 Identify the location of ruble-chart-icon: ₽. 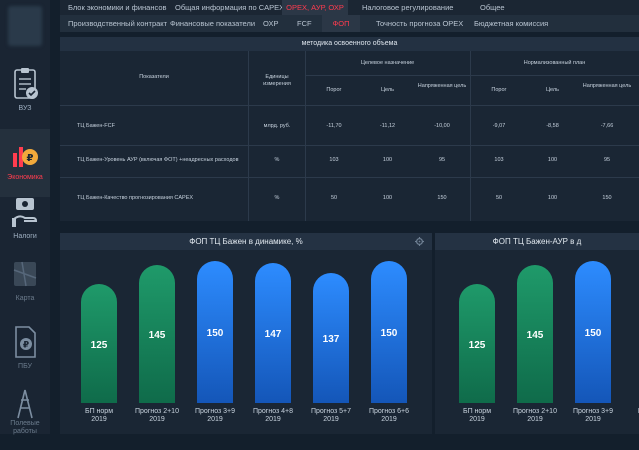
(25, 157).